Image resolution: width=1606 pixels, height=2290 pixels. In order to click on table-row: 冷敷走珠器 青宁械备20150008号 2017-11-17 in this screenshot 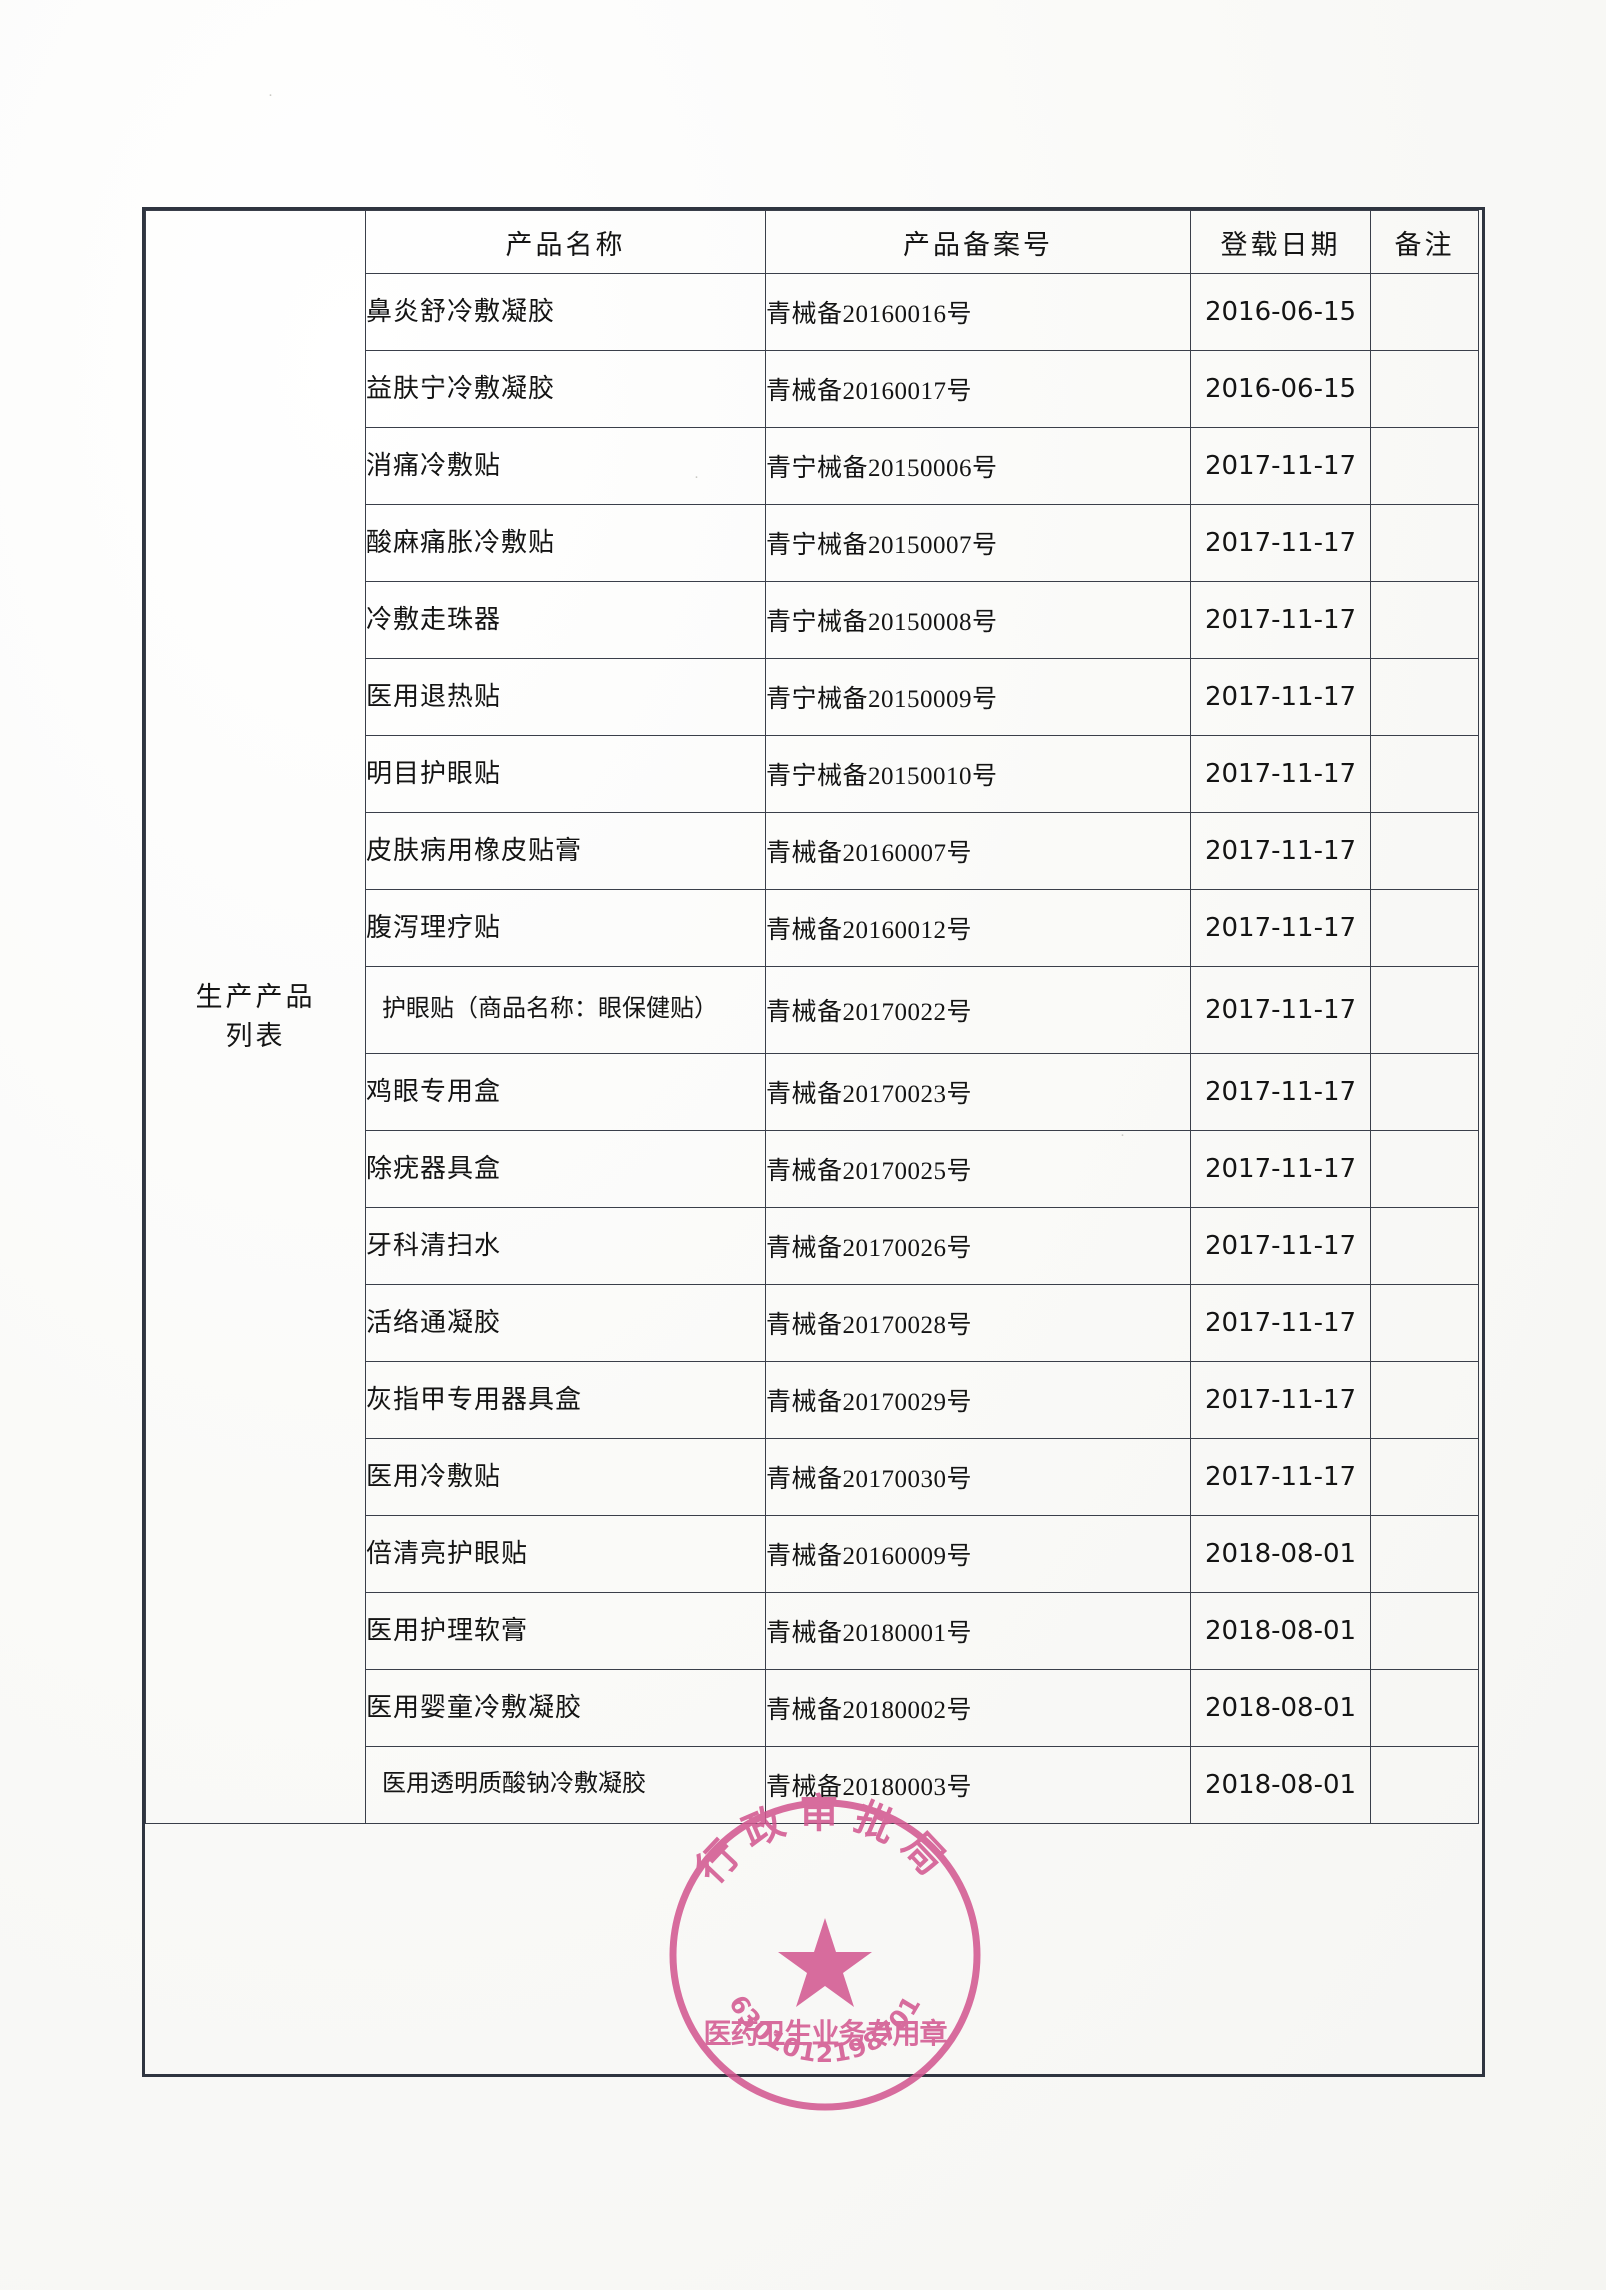, I will do `click(812, 620)`.